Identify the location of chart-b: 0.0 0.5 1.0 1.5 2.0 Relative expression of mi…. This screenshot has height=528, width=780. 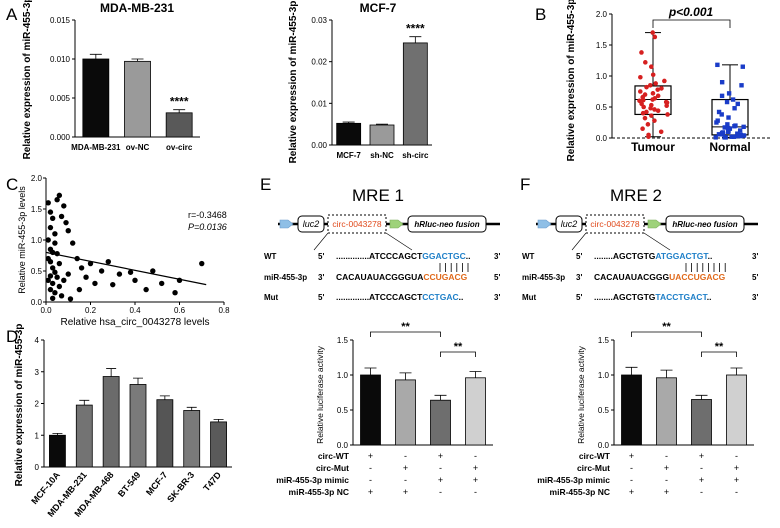
(668, 80).